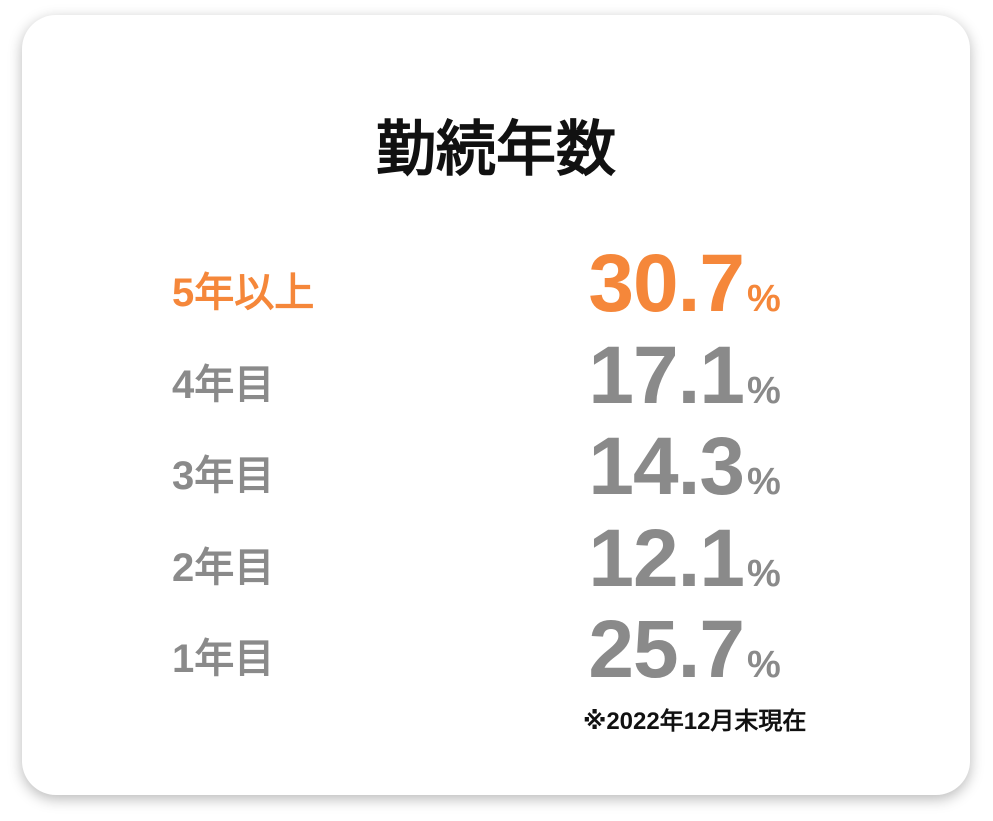 The image size is (993, 821). Describe the element at coordinates (496, 466) in the screenshot. I see `row: 3年目 14.3%` at that location.